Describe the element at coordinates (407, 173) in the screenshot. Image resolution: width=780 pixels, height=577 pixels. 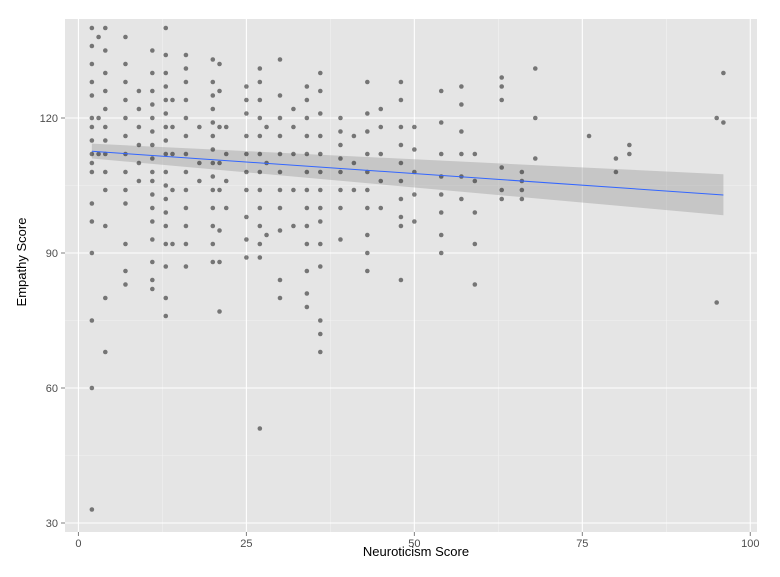
I see `regression-line` at that location.